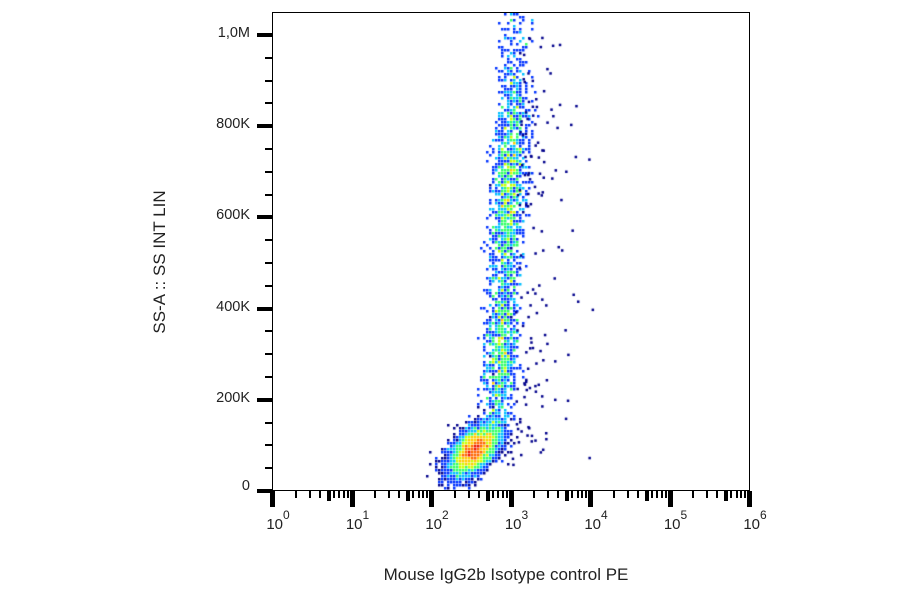 This screenshot has height=594, width=900. I want to click on x-tick-label: 10⁰, so click(278, 520).